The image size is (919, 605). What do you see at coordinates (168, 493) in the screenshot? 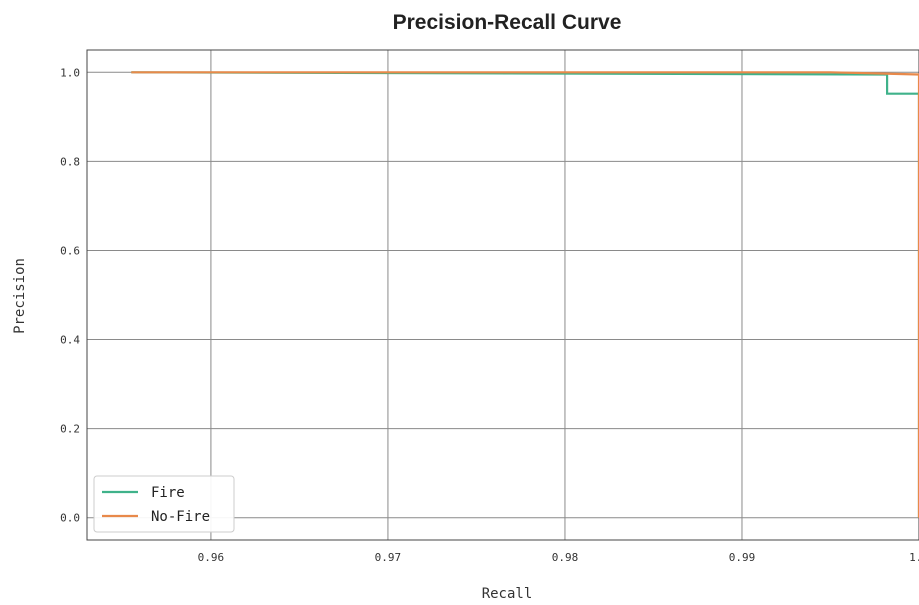
I see `legend-label: Fire` at bounding box center [168, 493].